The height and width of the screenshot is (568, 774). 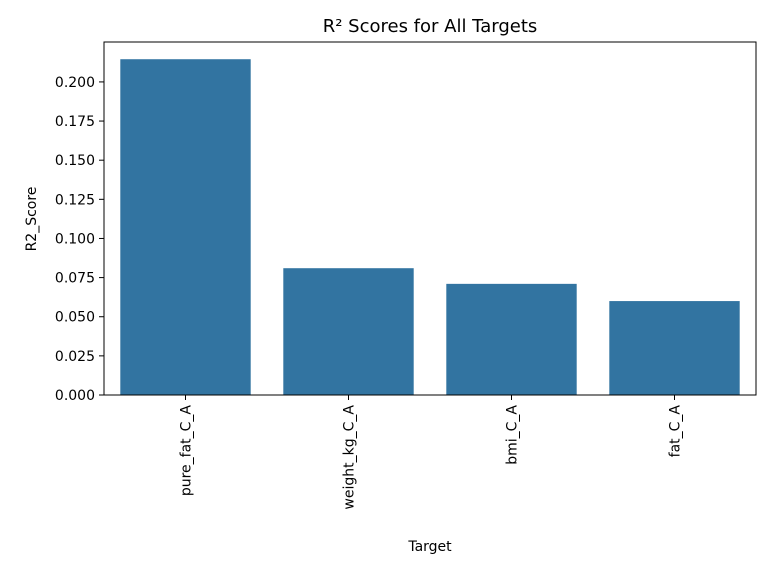 What do you see at coordinates (75, 122) in the screenshot?
I see `y-tick-label: 0.175` at bounding box center [75, 122].